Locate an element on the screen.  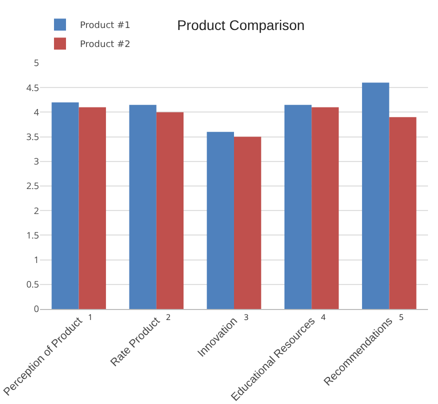
y-tick-label: 1.5 is located at coordinates (32, 235).